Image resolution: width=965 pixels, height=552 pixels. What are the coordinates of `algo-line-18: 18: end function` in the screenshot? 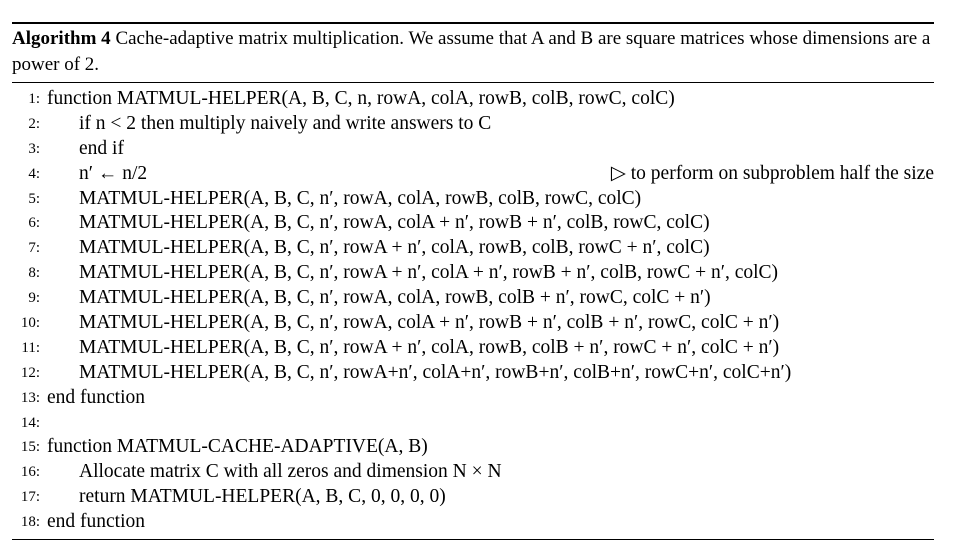 It's located at (473, 522).